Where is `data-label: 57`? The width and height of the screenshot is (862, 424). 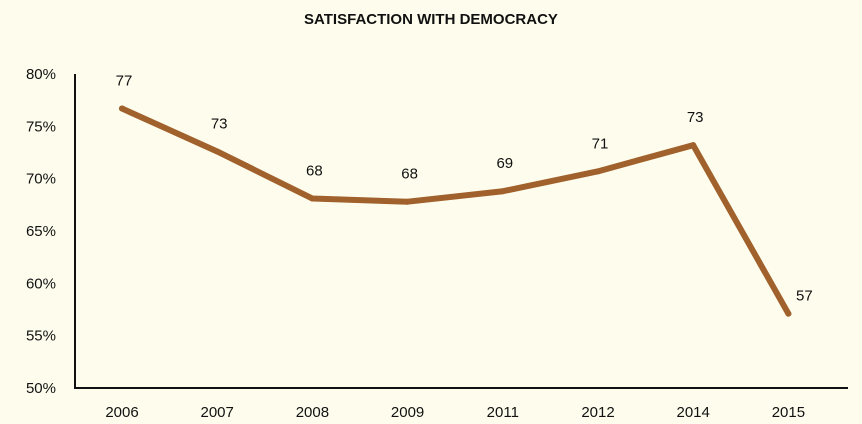
data-label: 57 is located at coordinates (804, 296).